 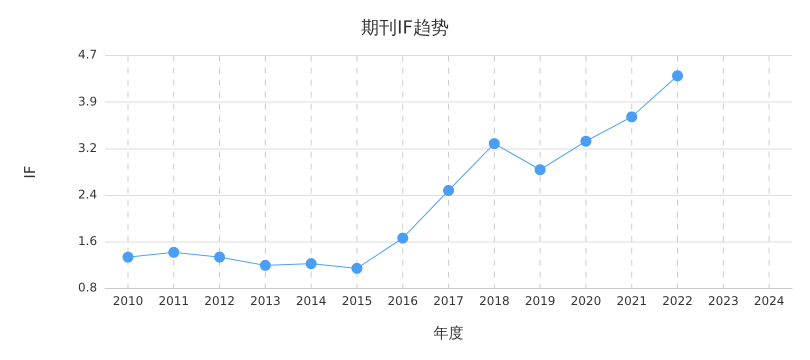 I want to click on x-axis-title: 年度, so click(x=449, y=333).